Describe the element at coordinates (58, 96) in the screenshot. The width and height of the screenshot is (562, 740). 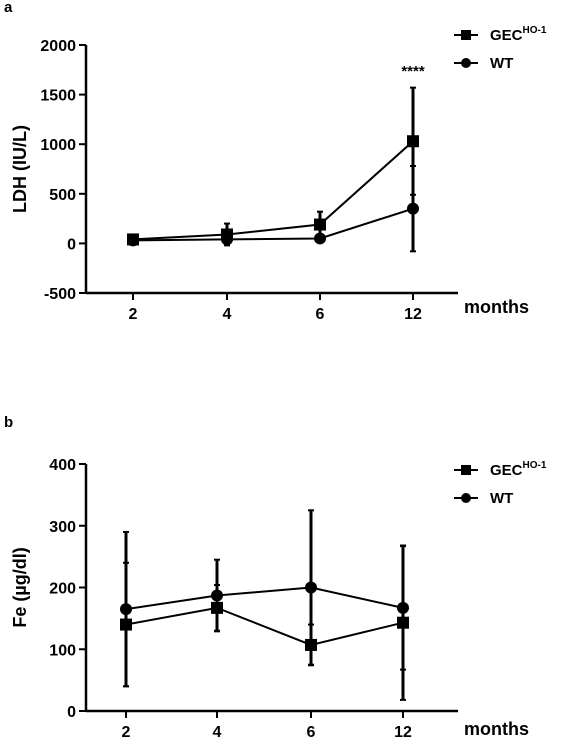
I see `y-tick-label: 1500` at that location.